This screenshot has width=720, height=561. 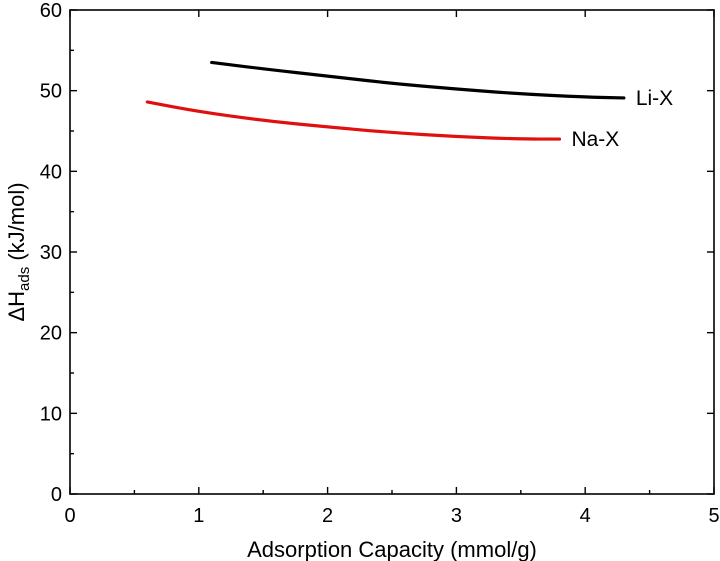 What do you see at coordinates (24, 279) in the screenshot?
I see `y-axis-title-subscript: ads` at bounding box center [24, 279].